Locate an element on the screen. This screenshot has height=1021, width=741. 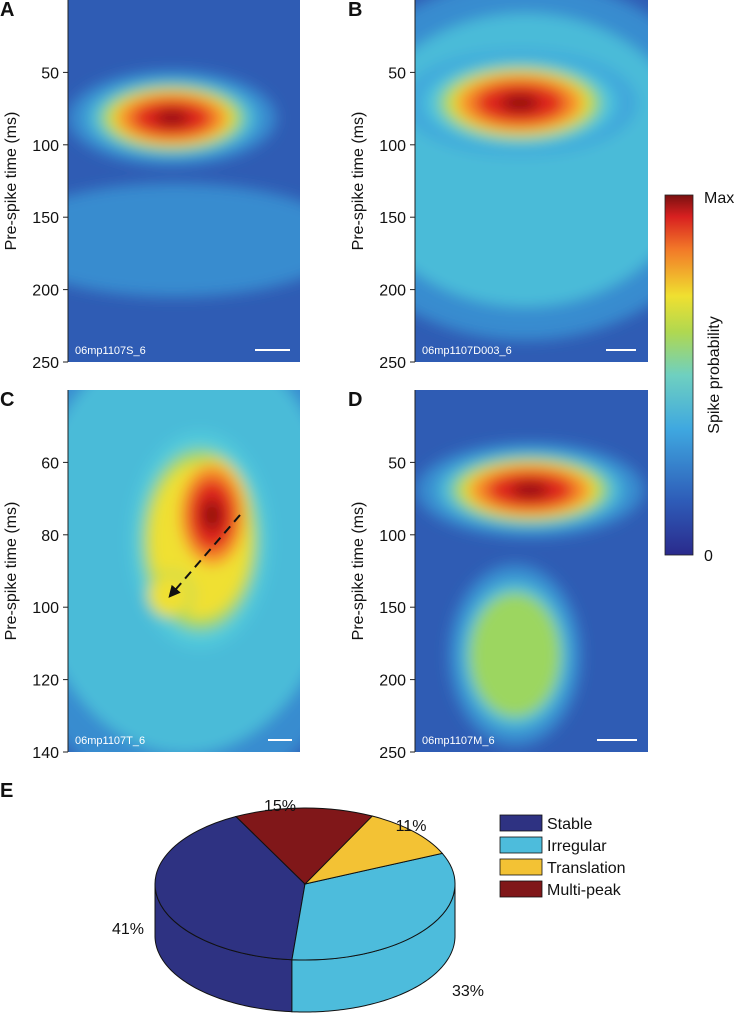
cell-id: 06mp1107T_6 is located at coordinates (110, 741).